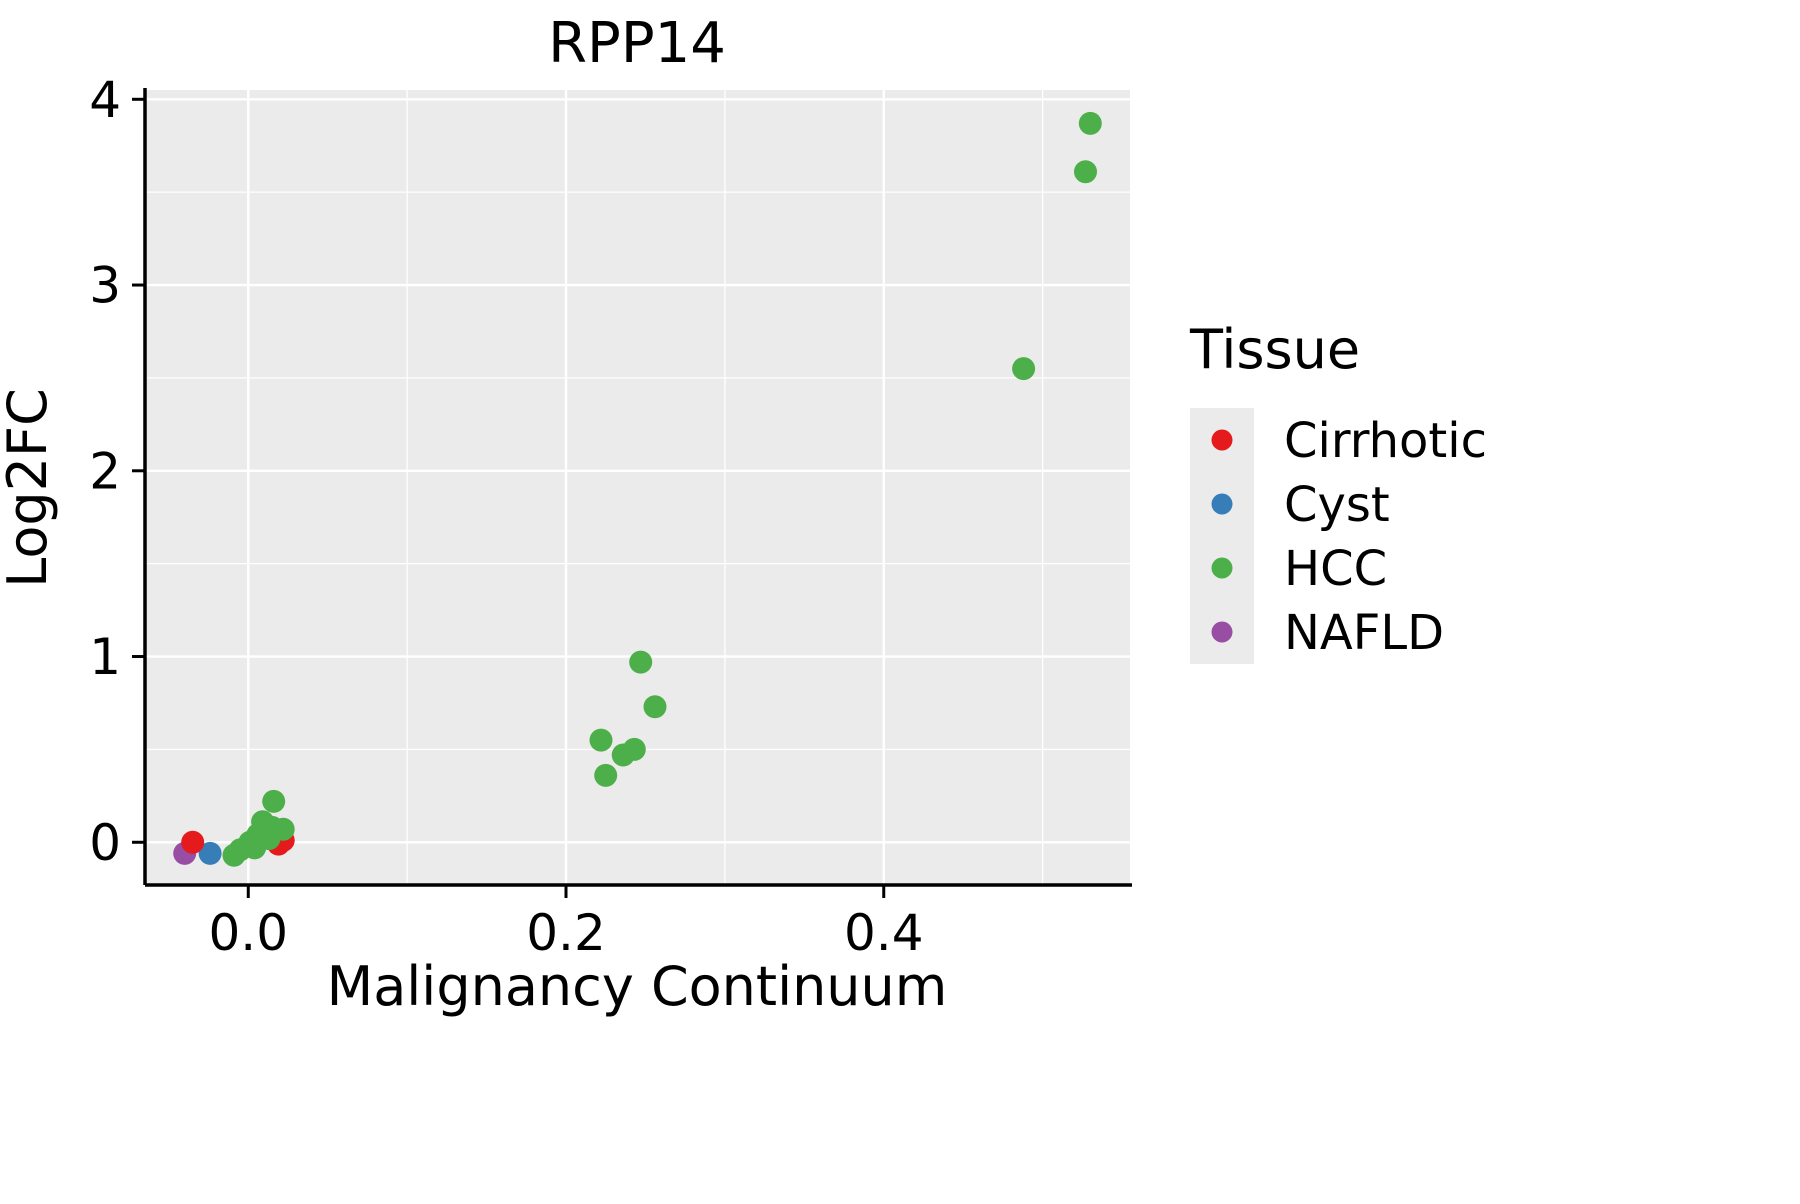 The height and width of the screenshot is (1204, 1800). I want to click on legend-key-nafld: NAFLD, so click(1317, 632).